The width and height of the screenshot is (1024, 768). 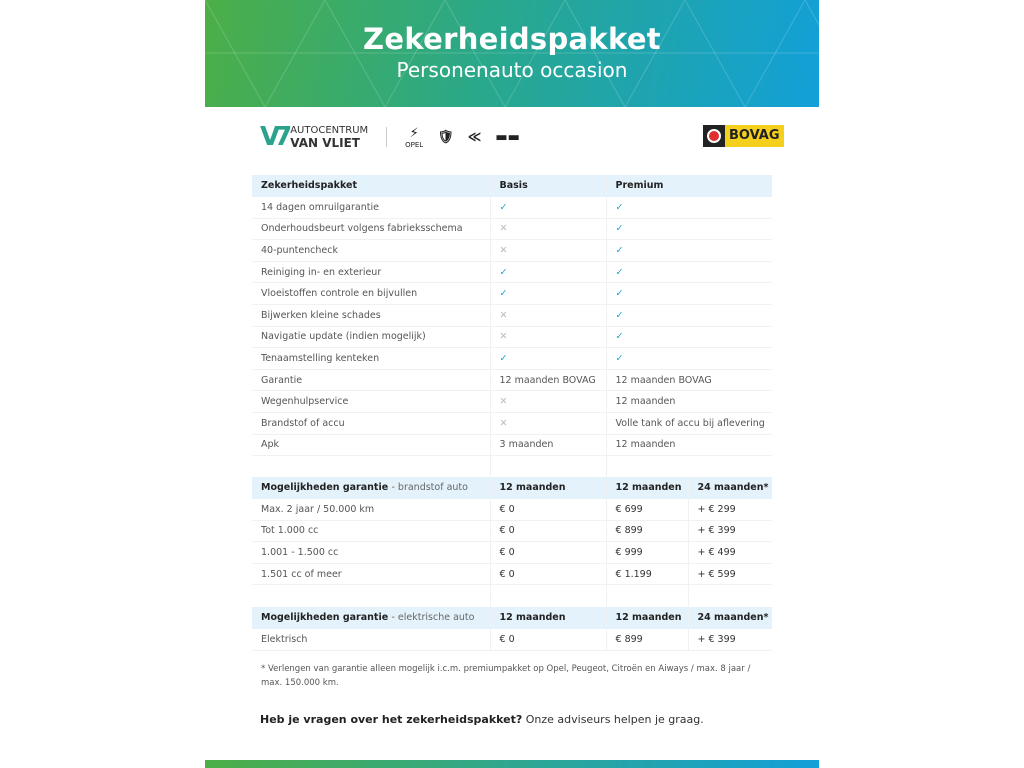 I want to click on table-cell: 1.001 - 1.500 cc, so click(x=371, y=552).